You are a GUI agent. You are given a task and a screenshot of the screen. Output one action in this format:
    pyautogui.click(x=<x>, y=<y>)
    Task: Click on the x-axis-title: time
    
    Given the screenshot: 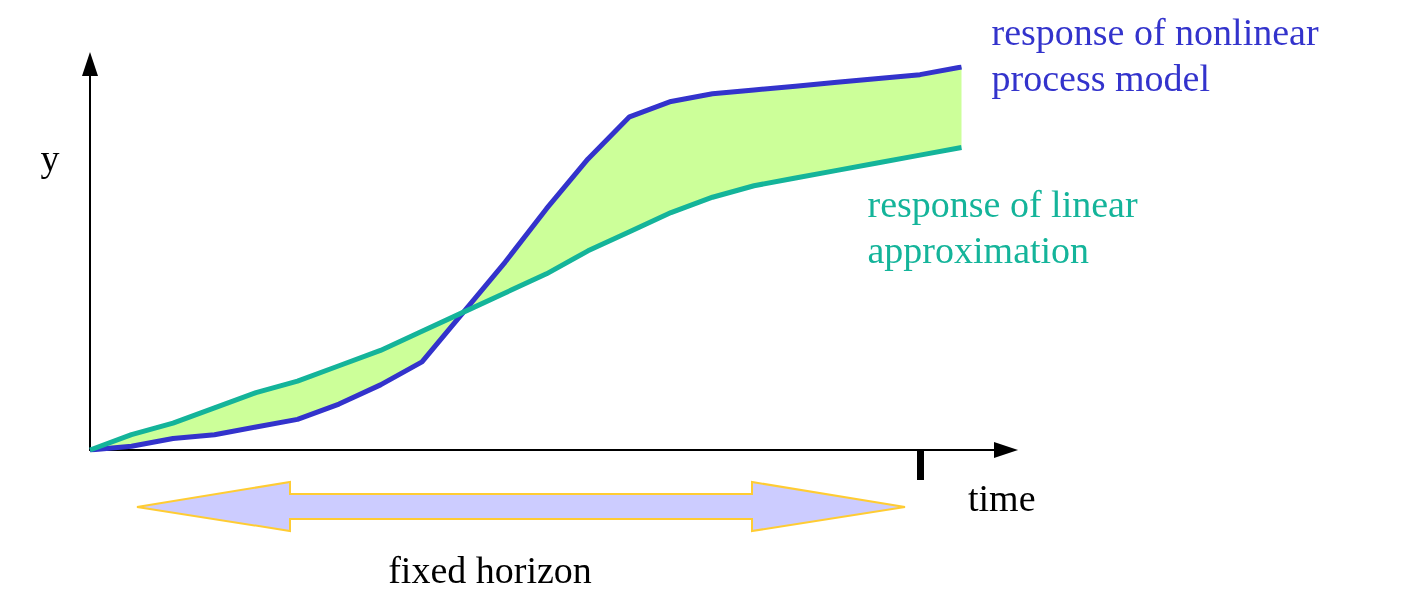 What is the action you would take?
    pyautogui.click(x=1002, y=498)
    